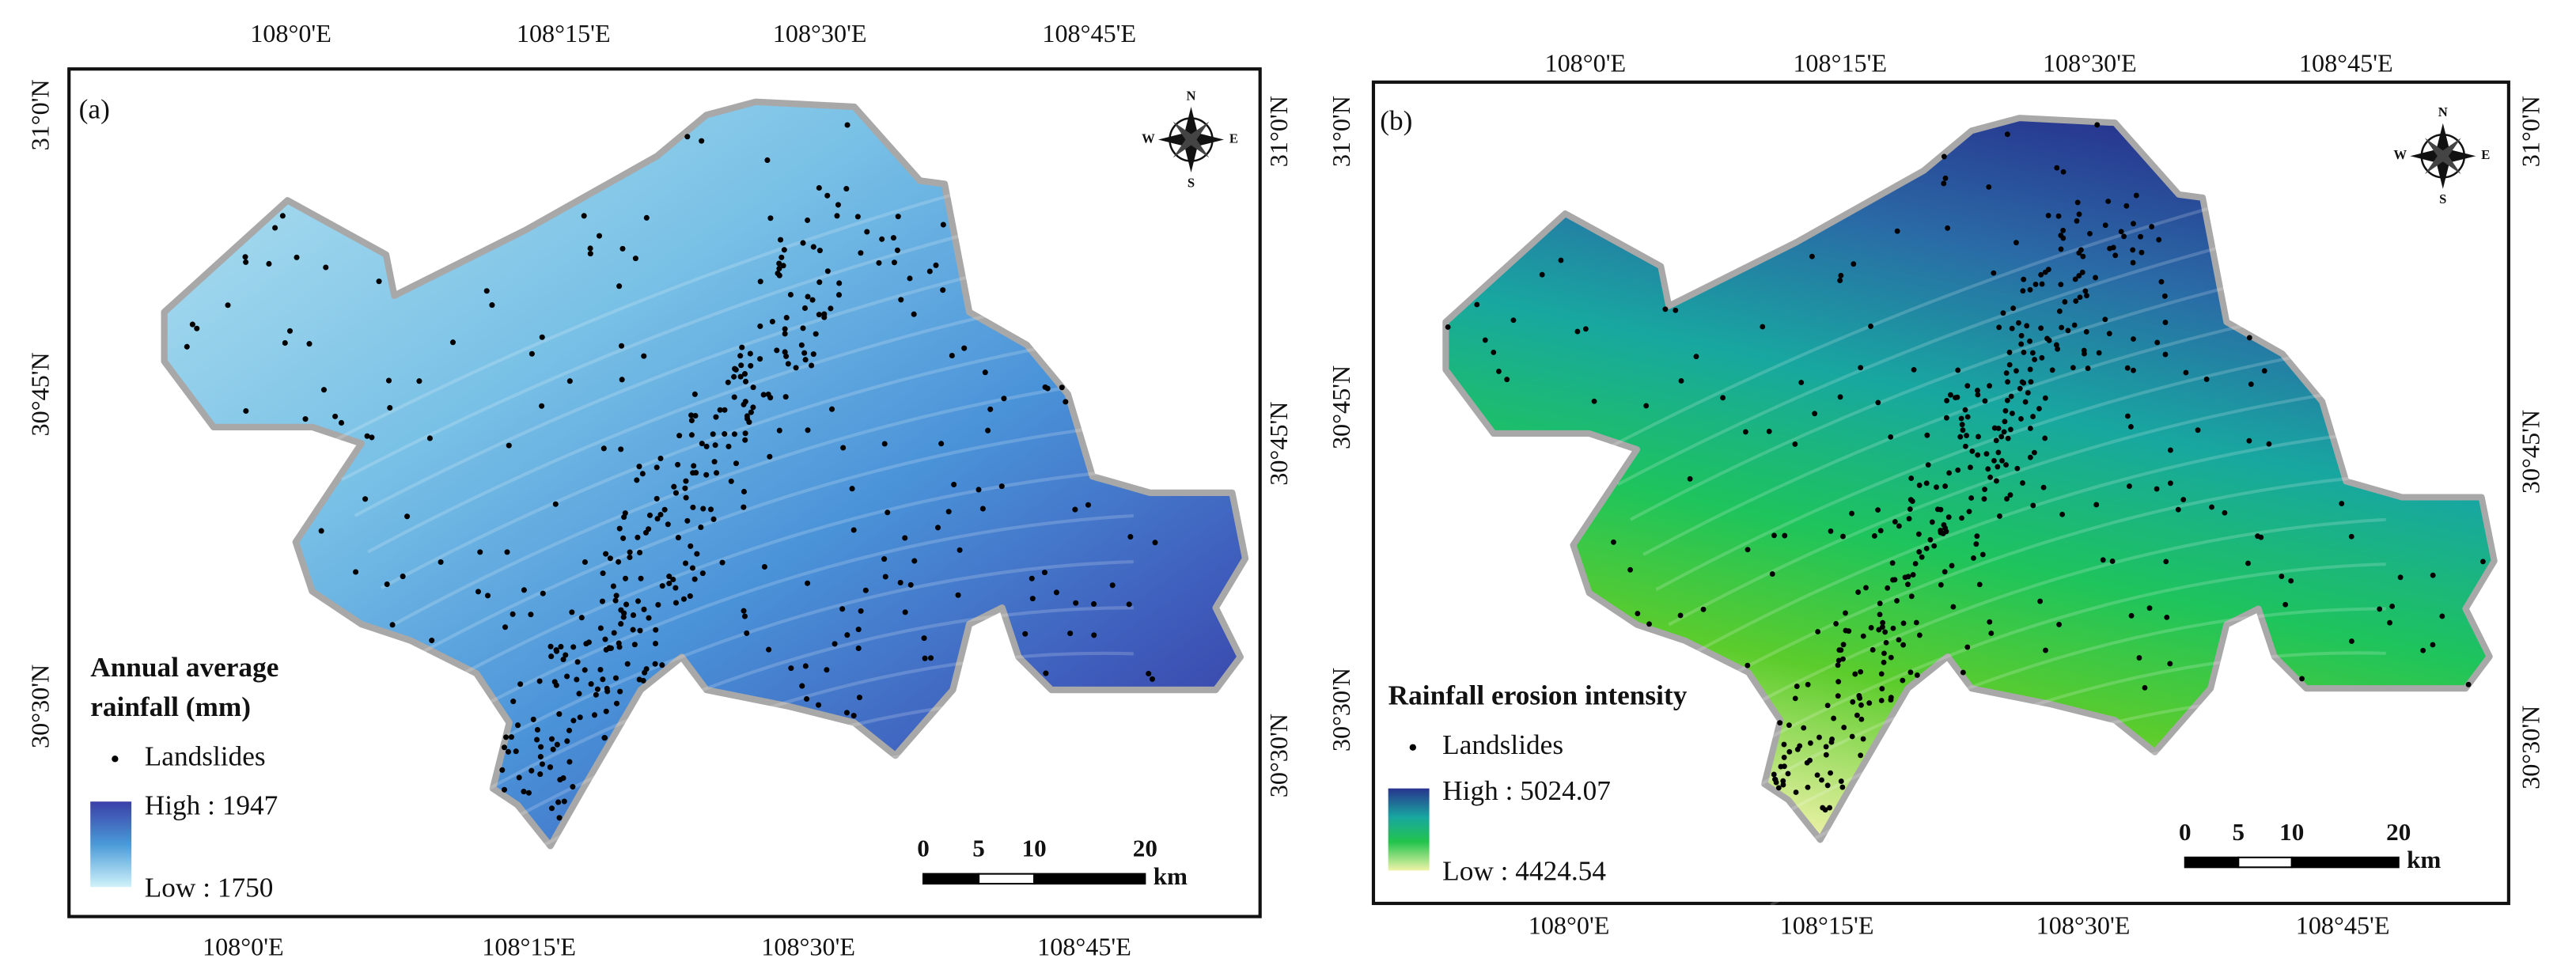 This screenshot has width=2576, height=977. What do you see at coordinates (2485, 154) in the screenshot?
I see `compass-letter: E` at bounding box center [2485, 154].